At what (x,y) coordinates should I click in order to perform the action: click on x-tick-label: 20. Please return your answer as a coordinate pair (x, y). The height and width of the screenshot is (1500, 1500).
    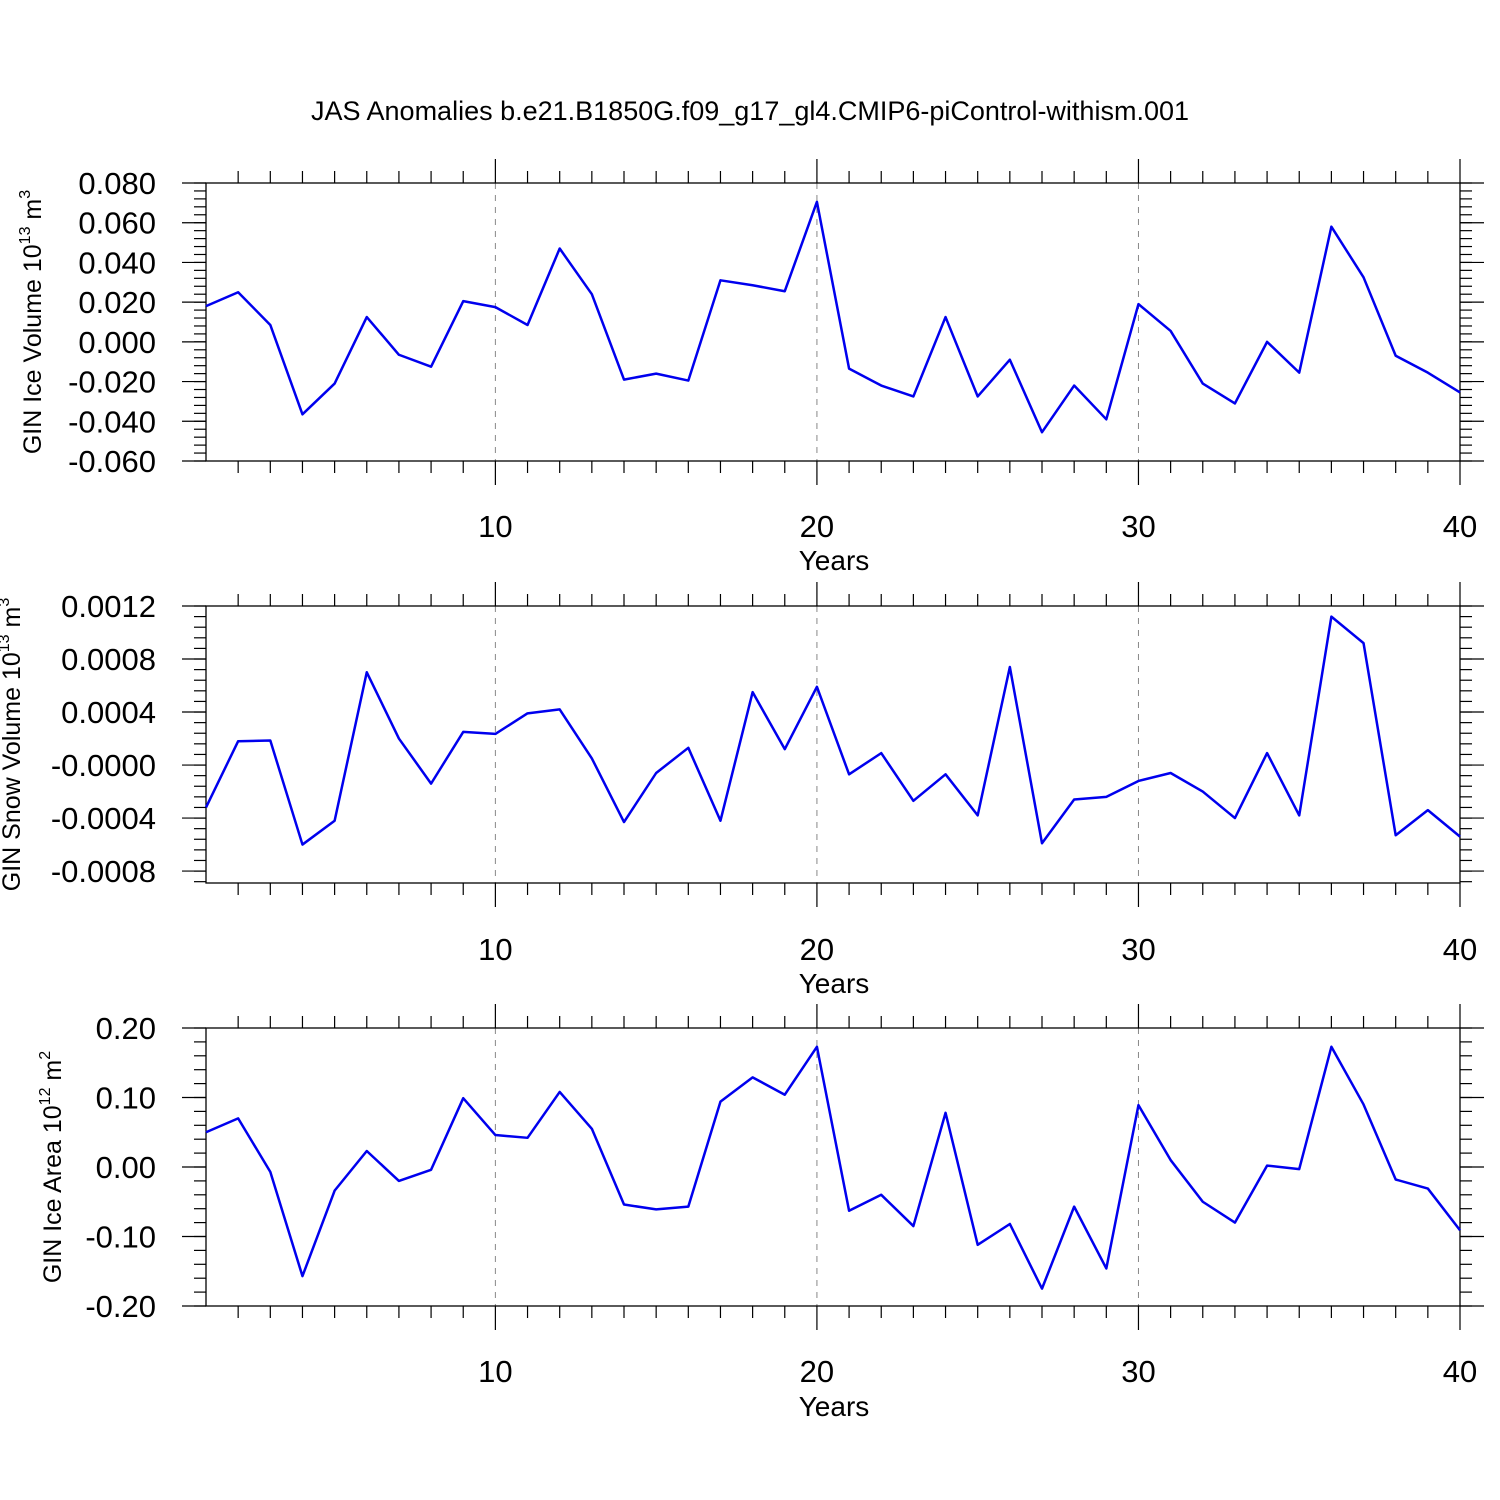
    Looking at the image, I should click on (817, 949).